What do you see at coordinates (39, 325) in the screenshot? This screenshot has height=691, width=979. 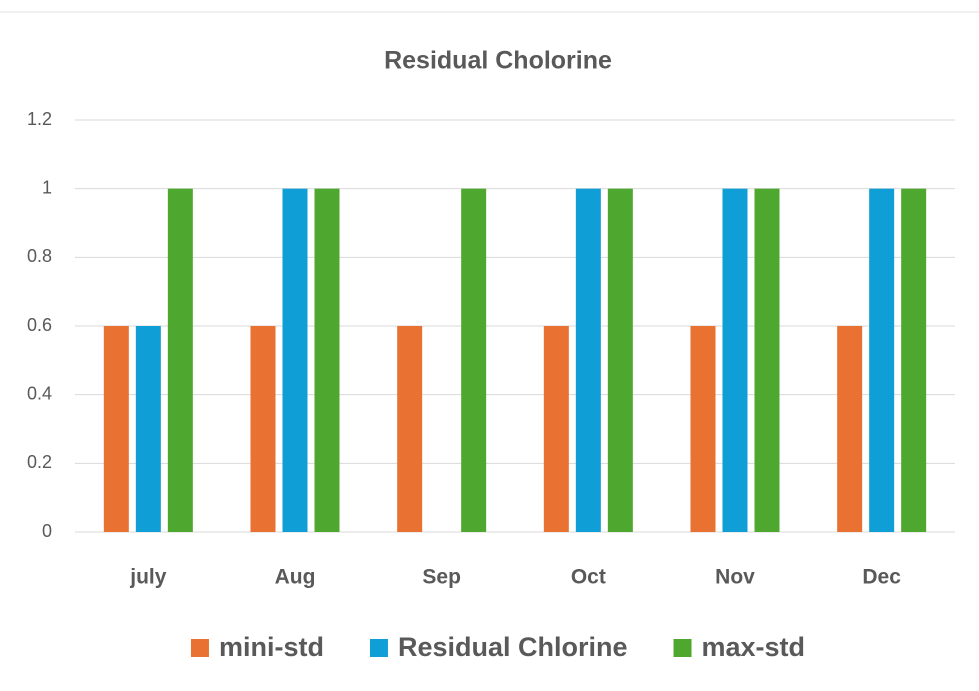 I see `y-tick-label: 0.6` at bounding box center [39, 325].